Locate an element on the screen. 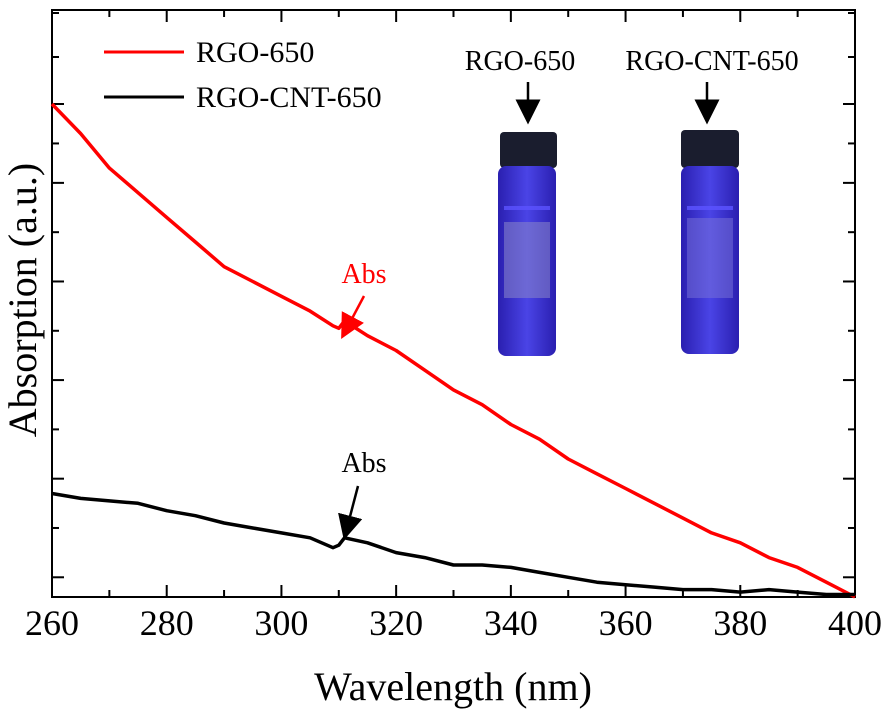 This screenshot has width=895, height=713. x-tick-label-280: 280 is located at coordinates (167, 623).